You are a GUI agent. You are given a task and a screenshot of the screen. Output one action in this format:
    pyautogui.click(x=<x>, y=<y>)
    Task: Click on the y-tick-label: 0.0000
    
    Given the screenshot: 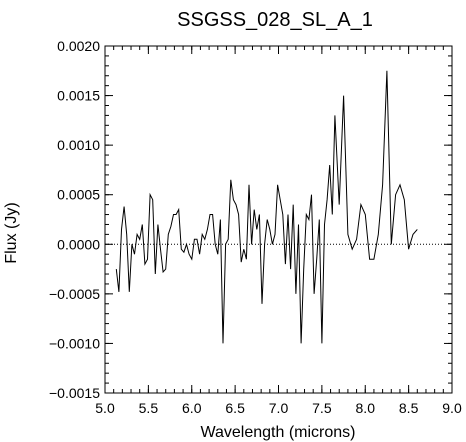 What is the action you would take?
    pyautogui.click(x=78, y=244)
    